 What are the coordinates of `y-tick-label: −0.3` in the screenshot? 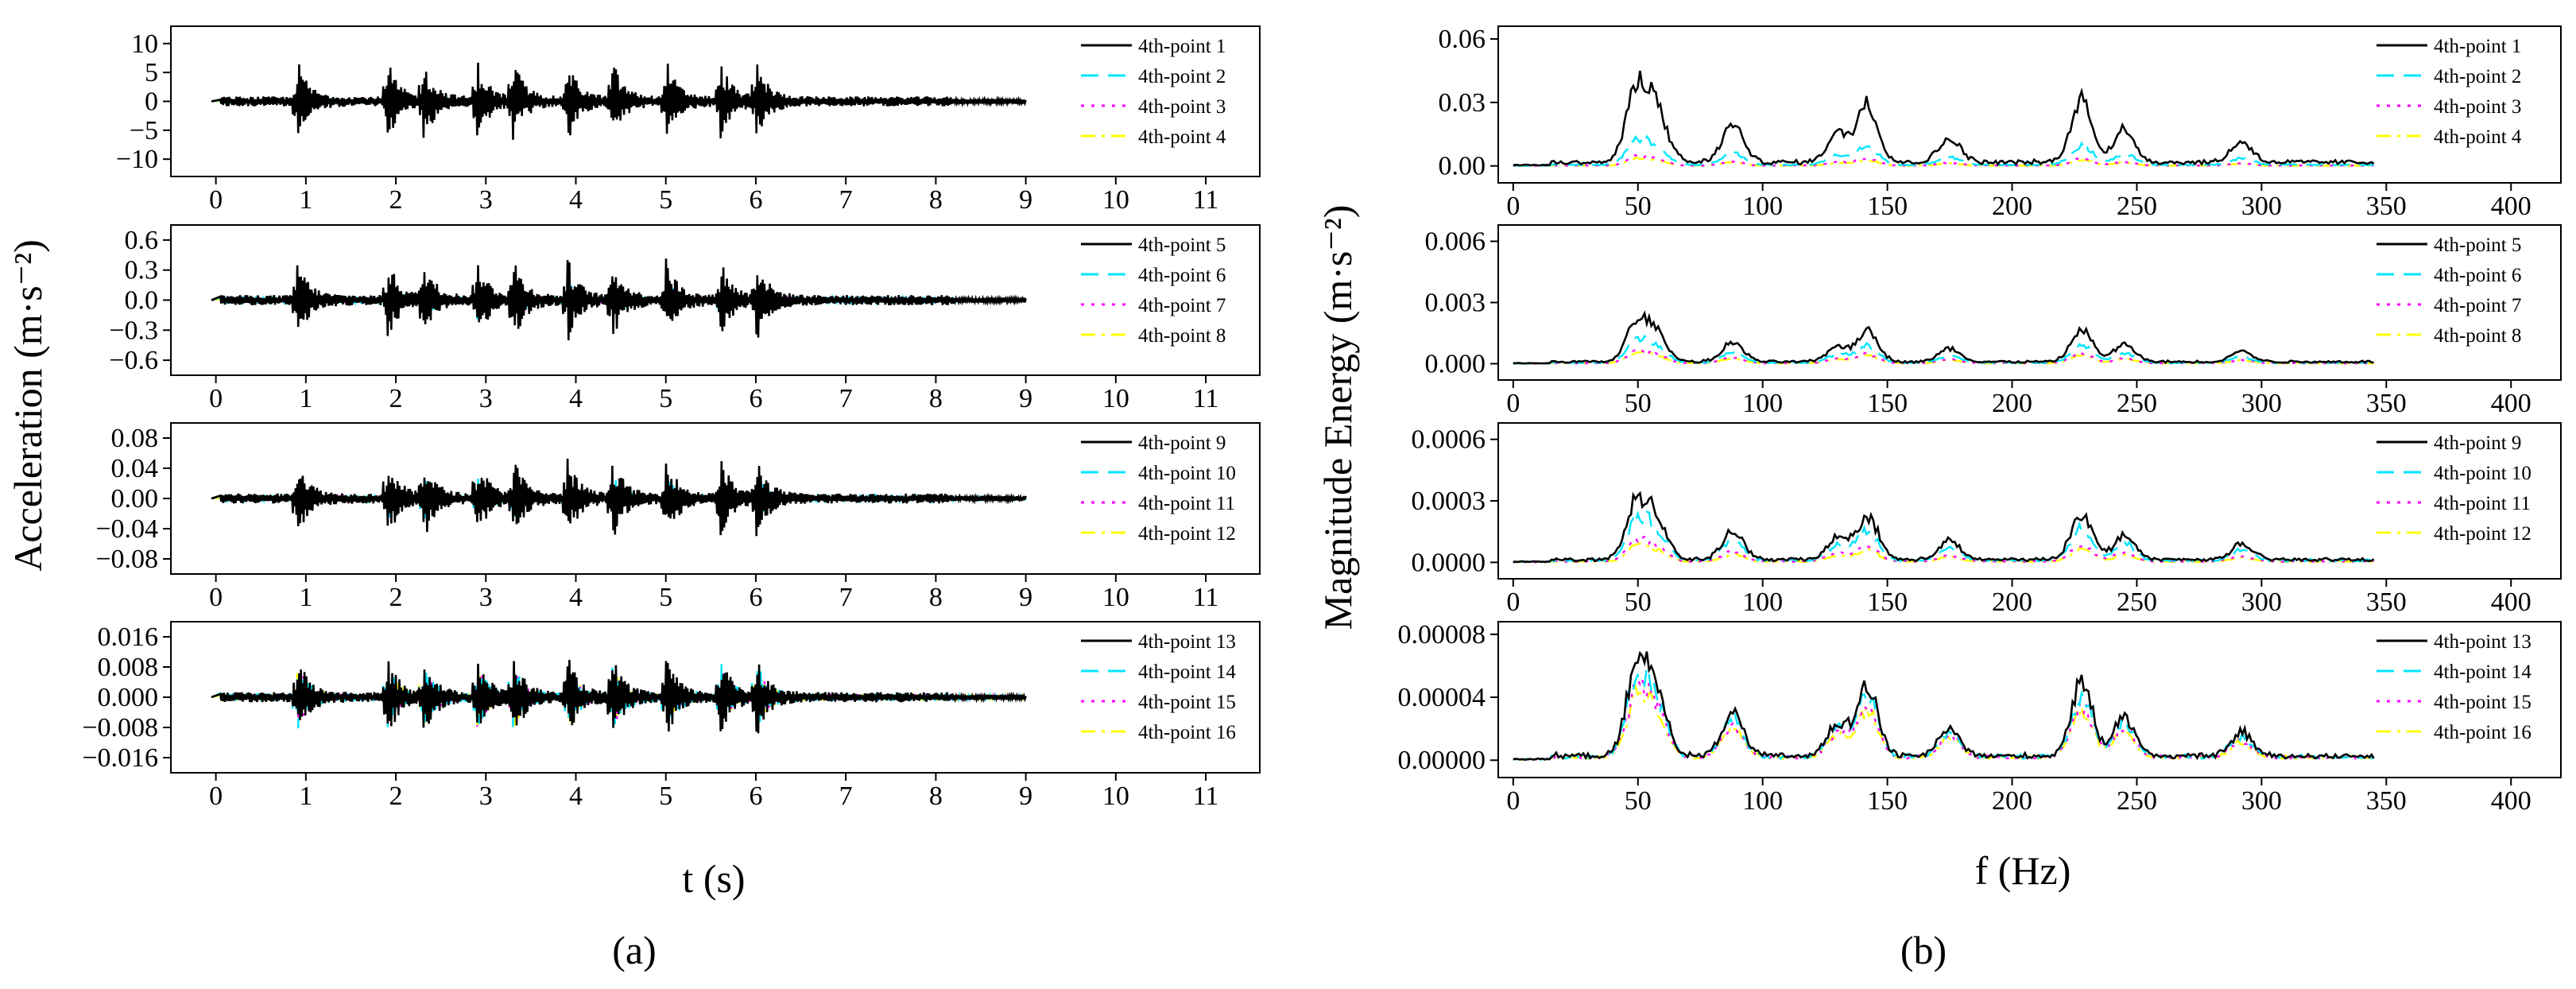 It's located at (133, 330).